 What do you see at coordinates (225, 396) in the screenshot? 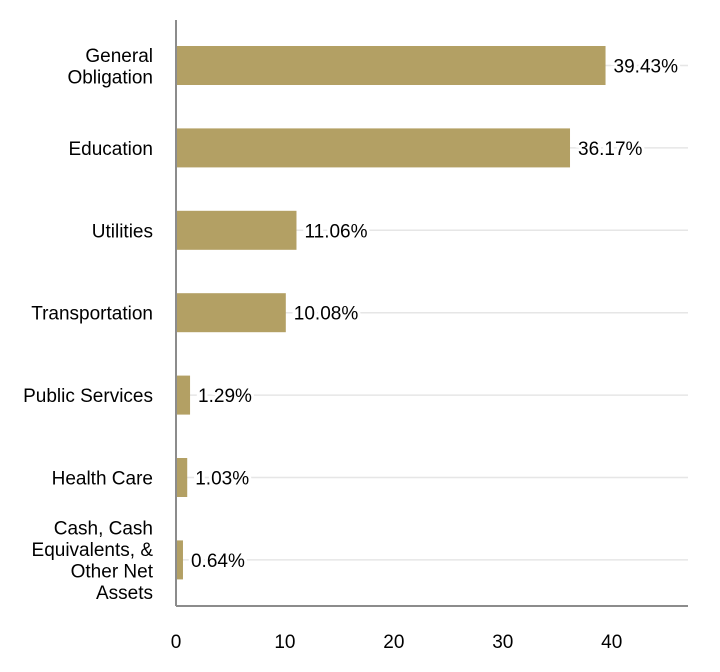
I see `data-label: 1.29%` at bounding box center [225, 396].